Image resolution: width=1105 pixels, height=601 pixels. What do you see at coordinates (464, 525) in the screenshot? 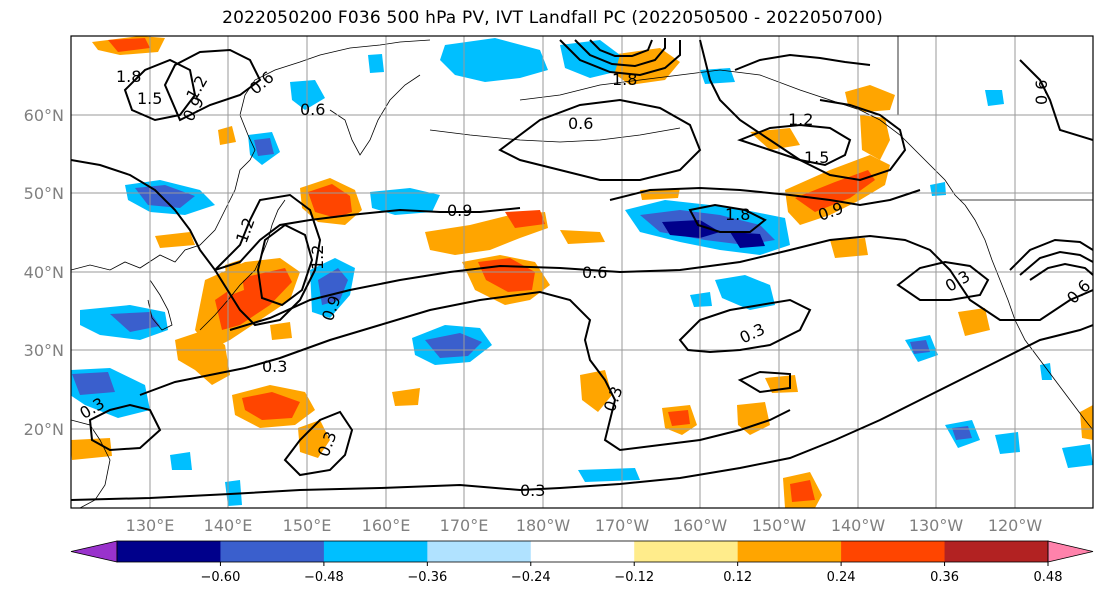
I see `lon-label: 170°E` at bounding box center [464, 525].